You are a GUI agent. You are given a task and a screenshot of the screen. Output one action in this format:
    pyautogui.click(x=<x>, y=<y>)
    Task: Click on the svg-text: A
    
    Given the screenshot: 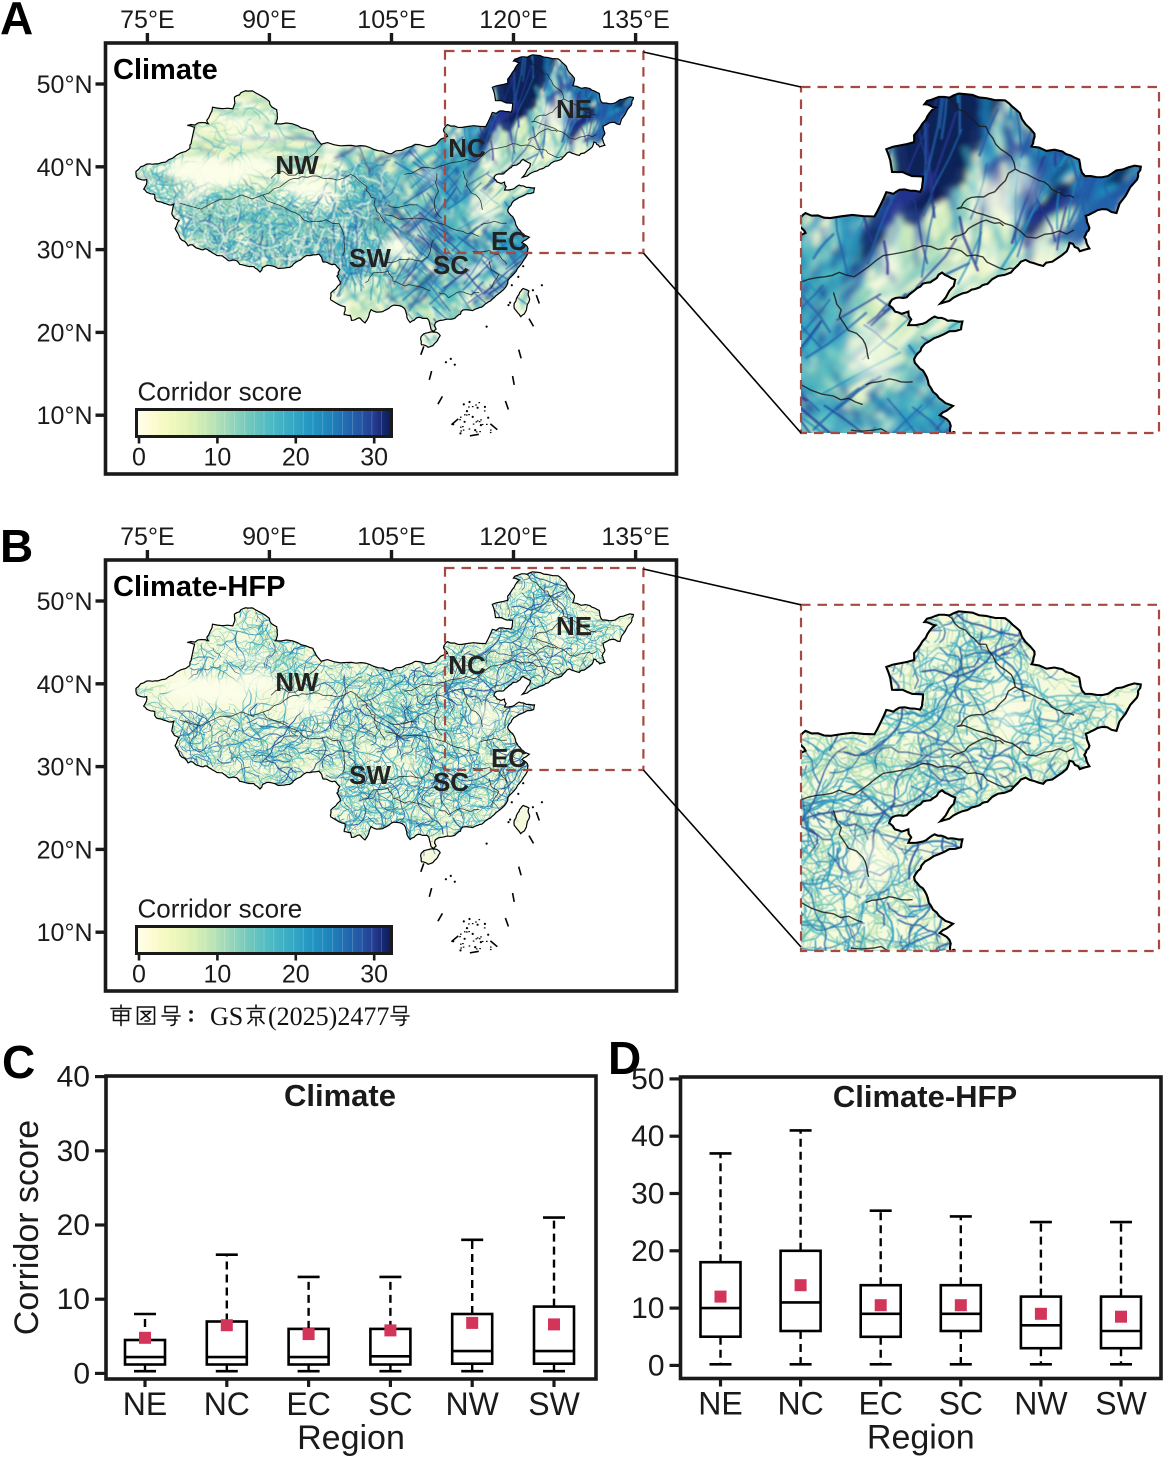 What is the action you would take?
    pyautogui.click(x=16, y=22)
    